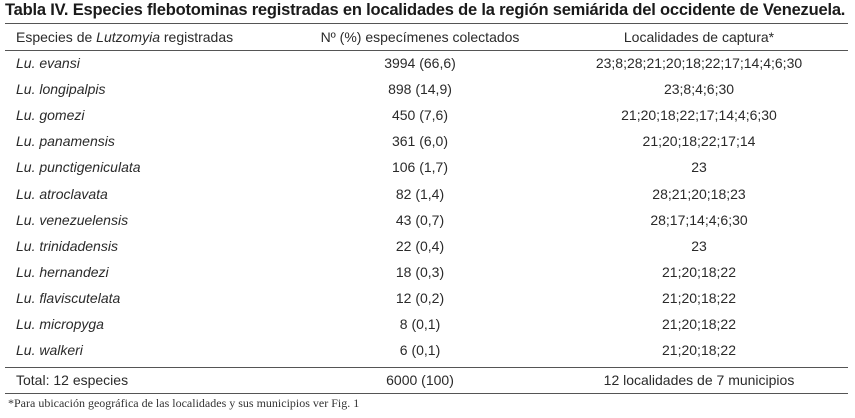  I want to click on total-species: Total: 12 especies, so click(72, 380).